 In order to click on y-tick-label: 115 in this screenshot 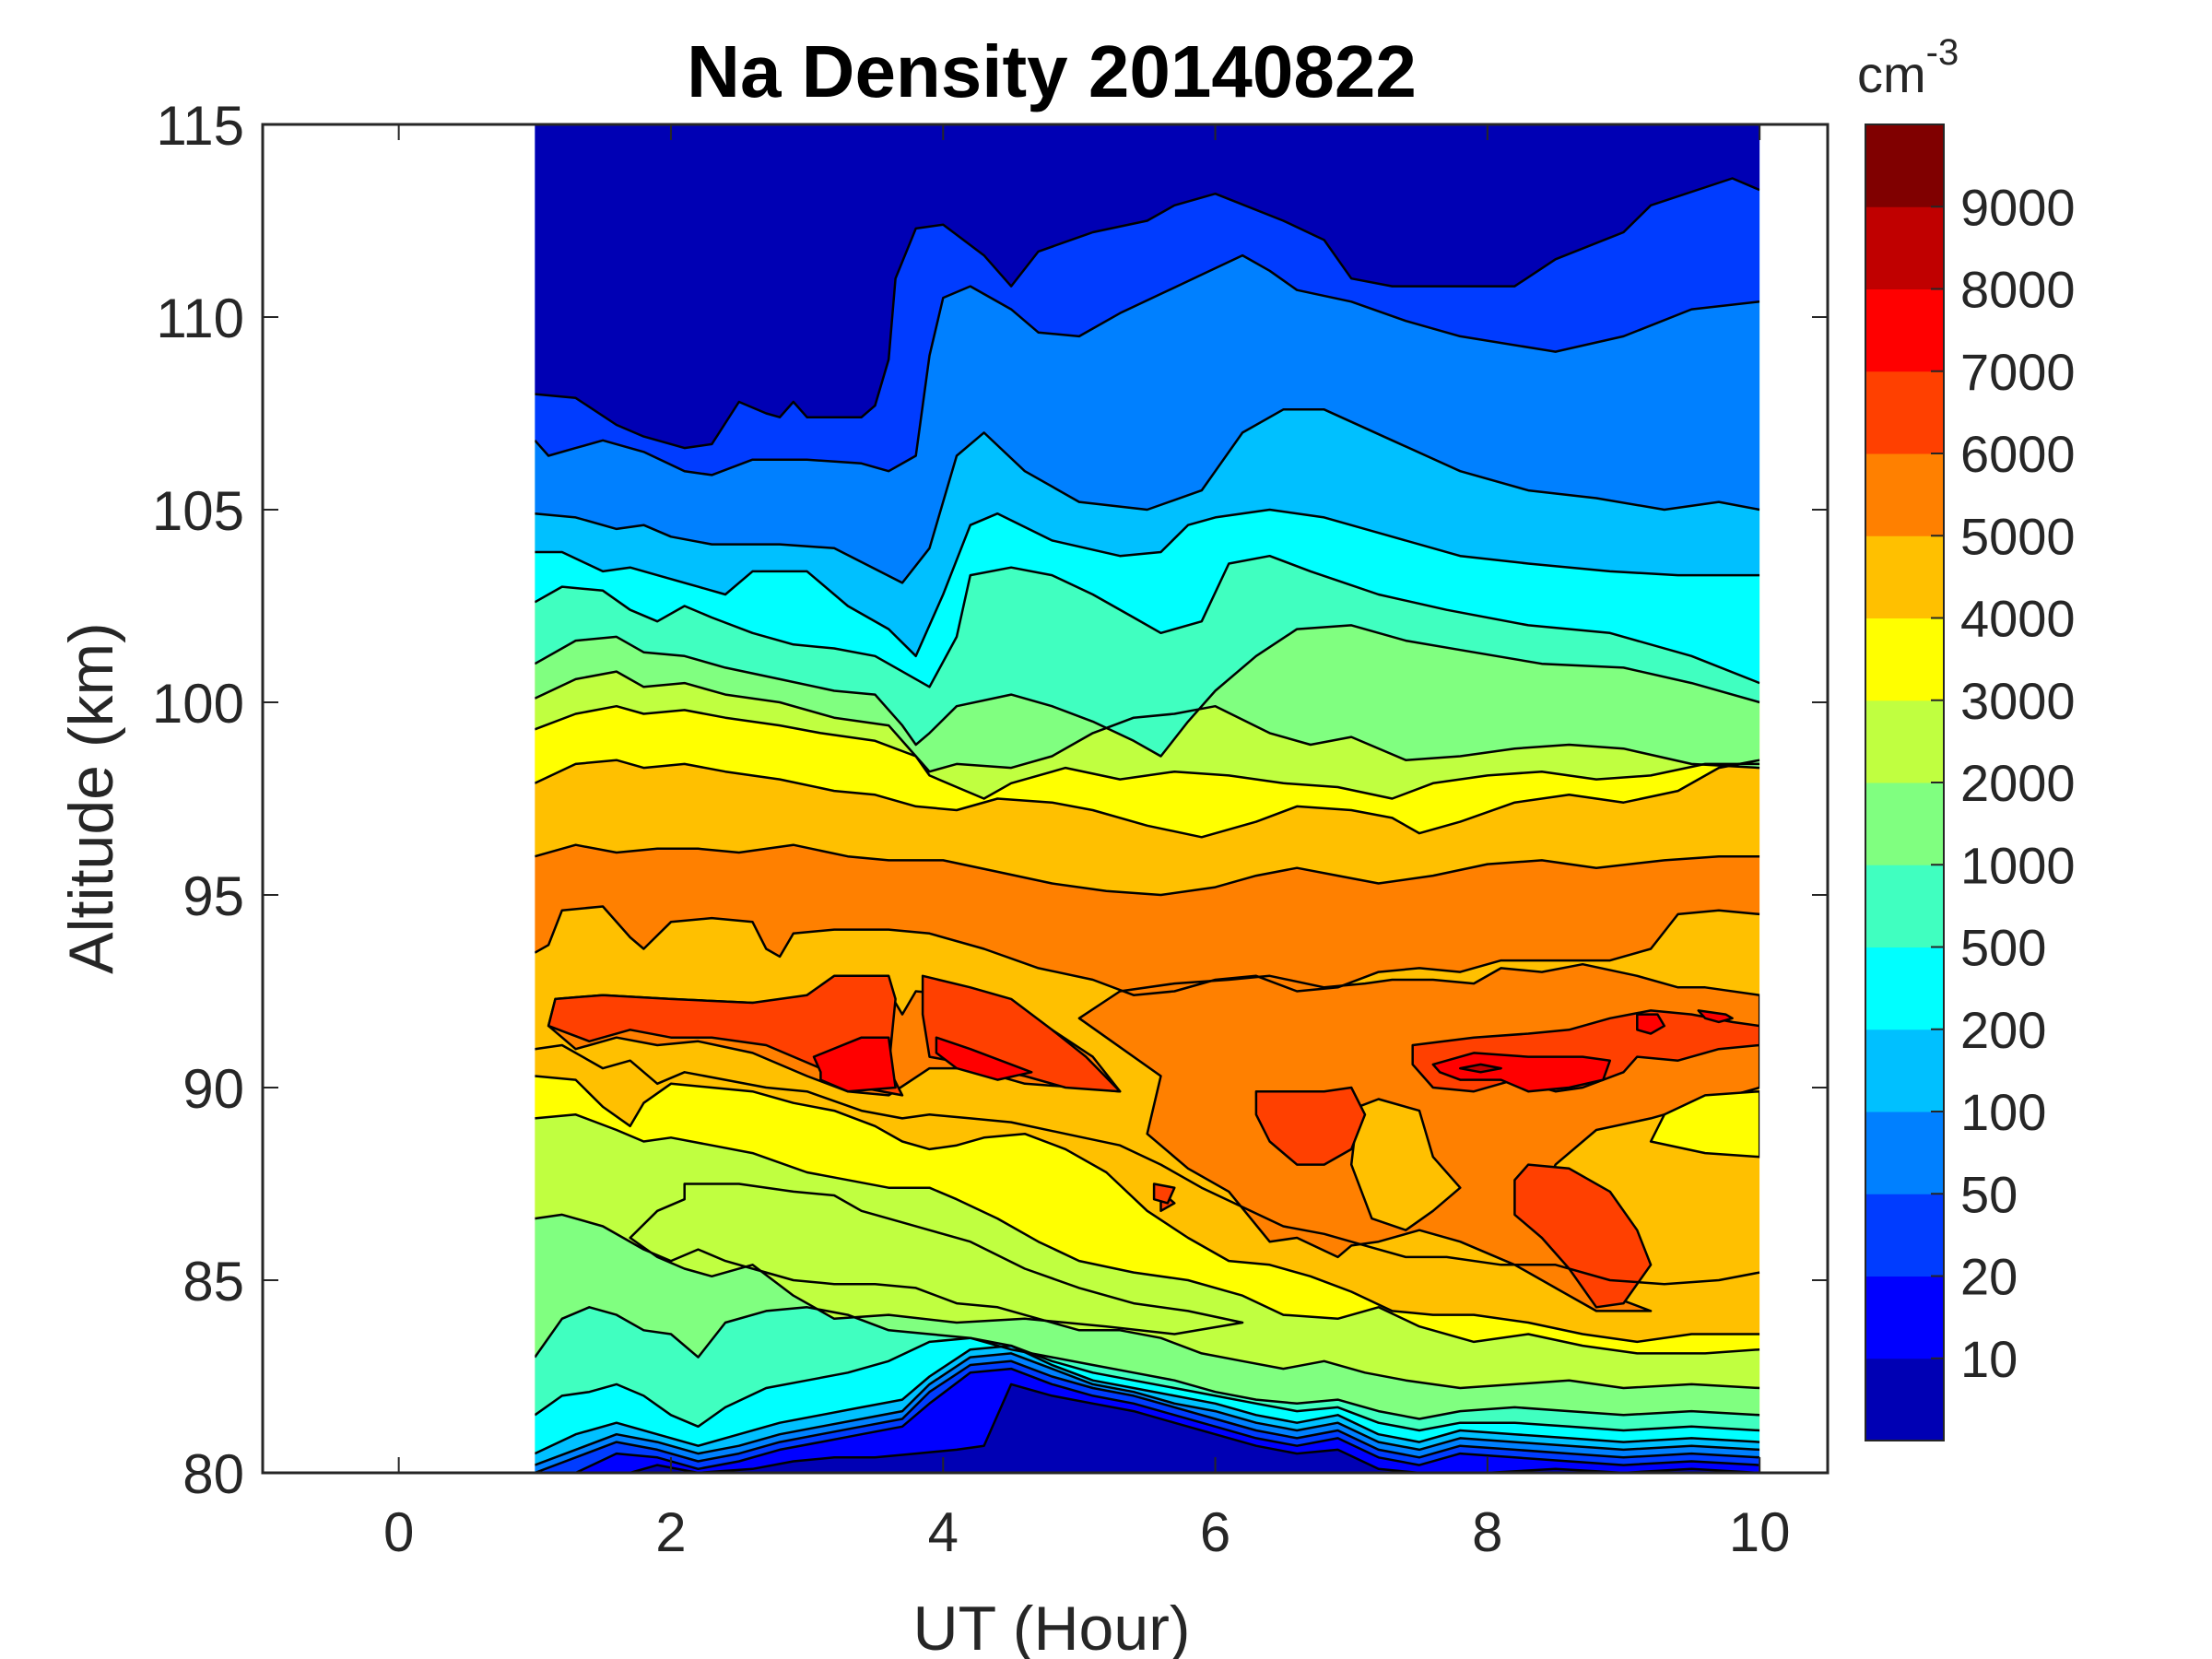, I will do `click(200, 126)`.